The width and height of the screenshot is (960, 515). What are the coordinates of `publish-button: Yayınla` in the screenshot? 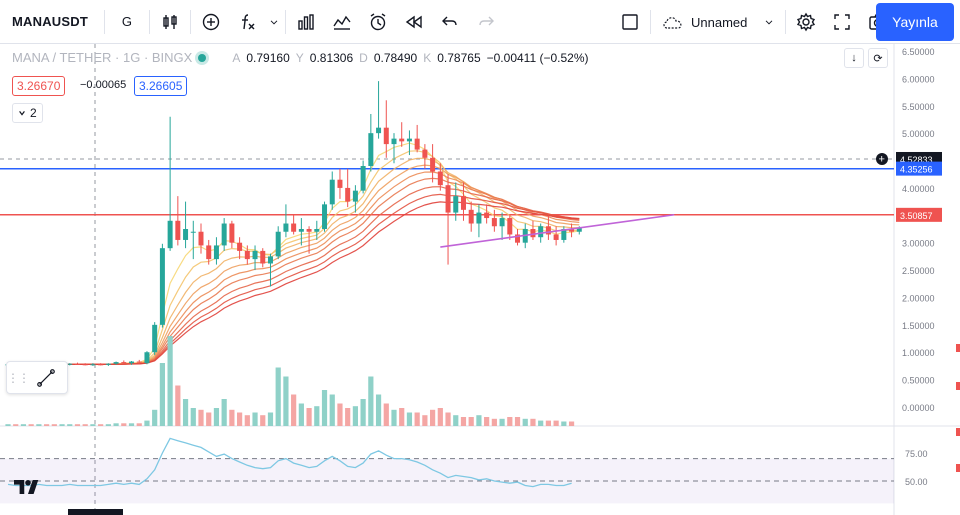 It's located at (915, 22).